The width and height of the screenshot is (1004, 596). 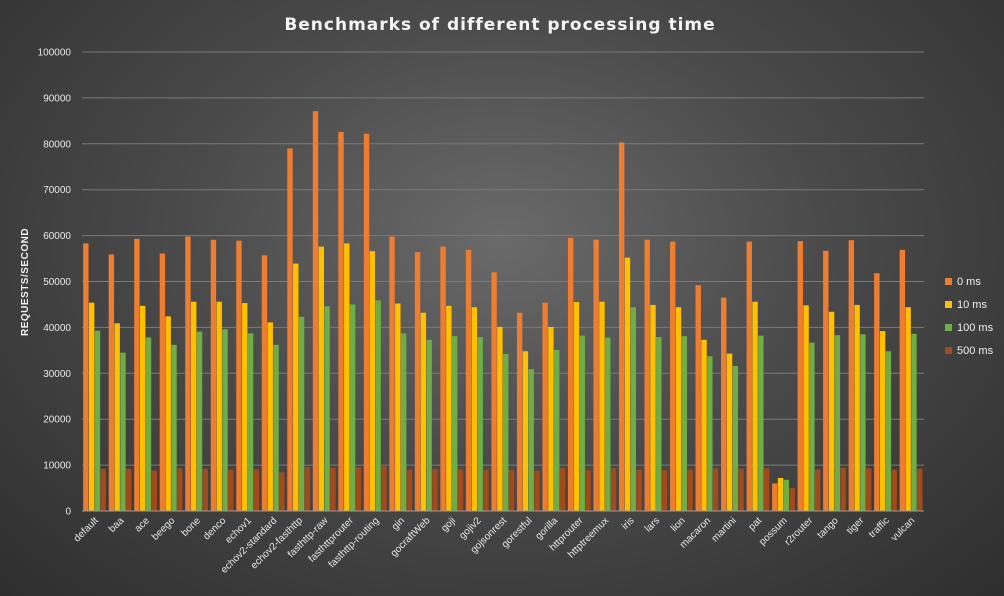 I want to click on bar-goji-500ms, so click(x=460, y=490).